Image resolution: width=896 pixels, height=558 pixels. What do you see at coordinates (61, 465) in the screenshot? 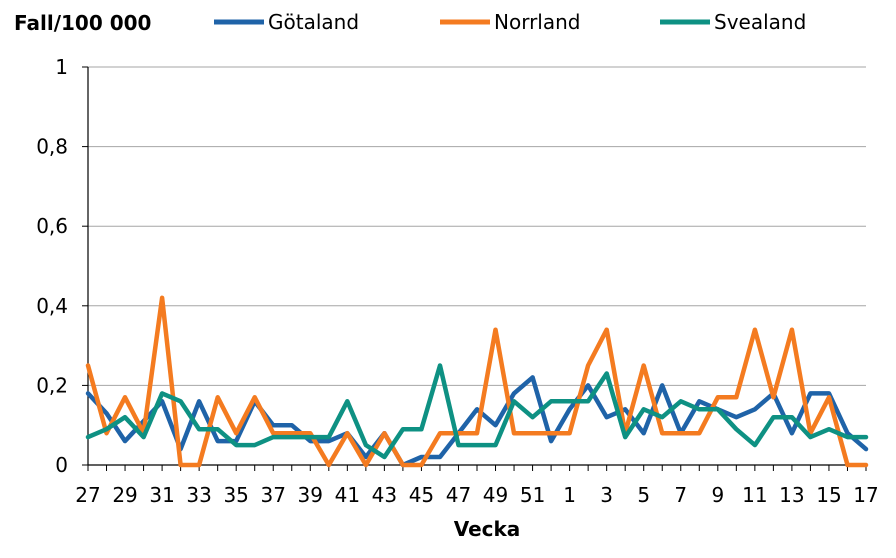
I see `y-tick-label: 0` at bounding box center [61, 465].